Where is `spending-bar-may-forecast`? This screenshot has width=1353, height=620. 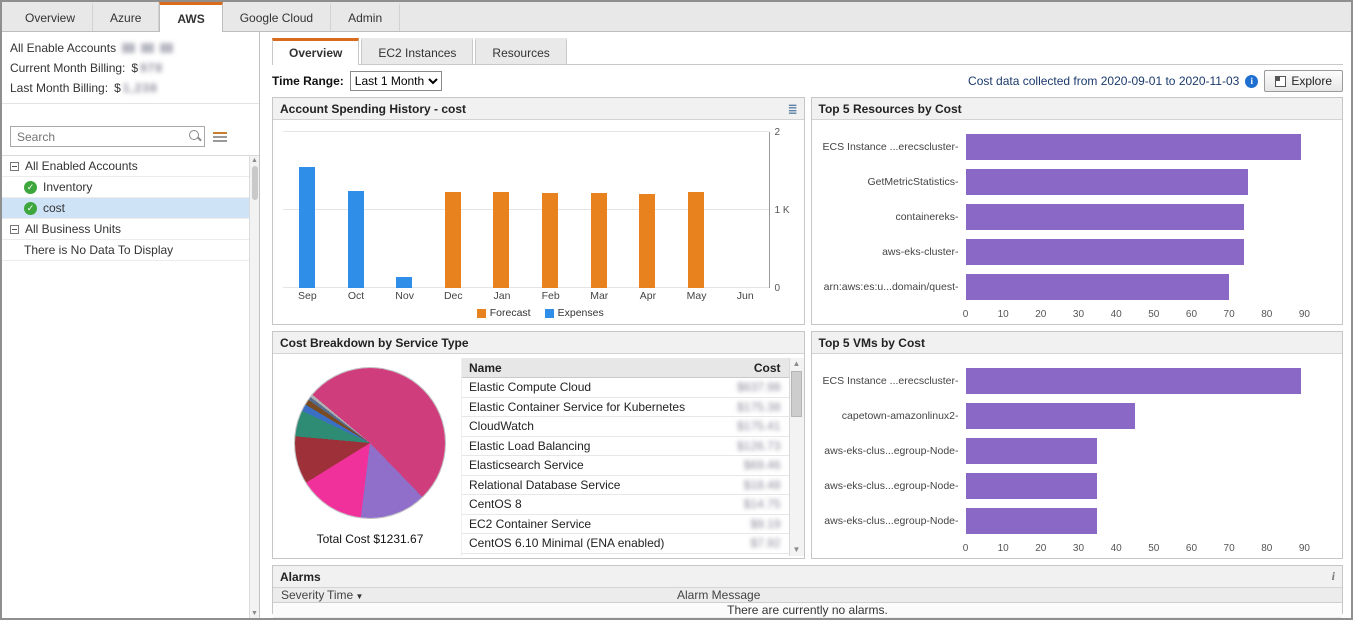
spending-bar-may-forecast is located at coordinates (695, 240).